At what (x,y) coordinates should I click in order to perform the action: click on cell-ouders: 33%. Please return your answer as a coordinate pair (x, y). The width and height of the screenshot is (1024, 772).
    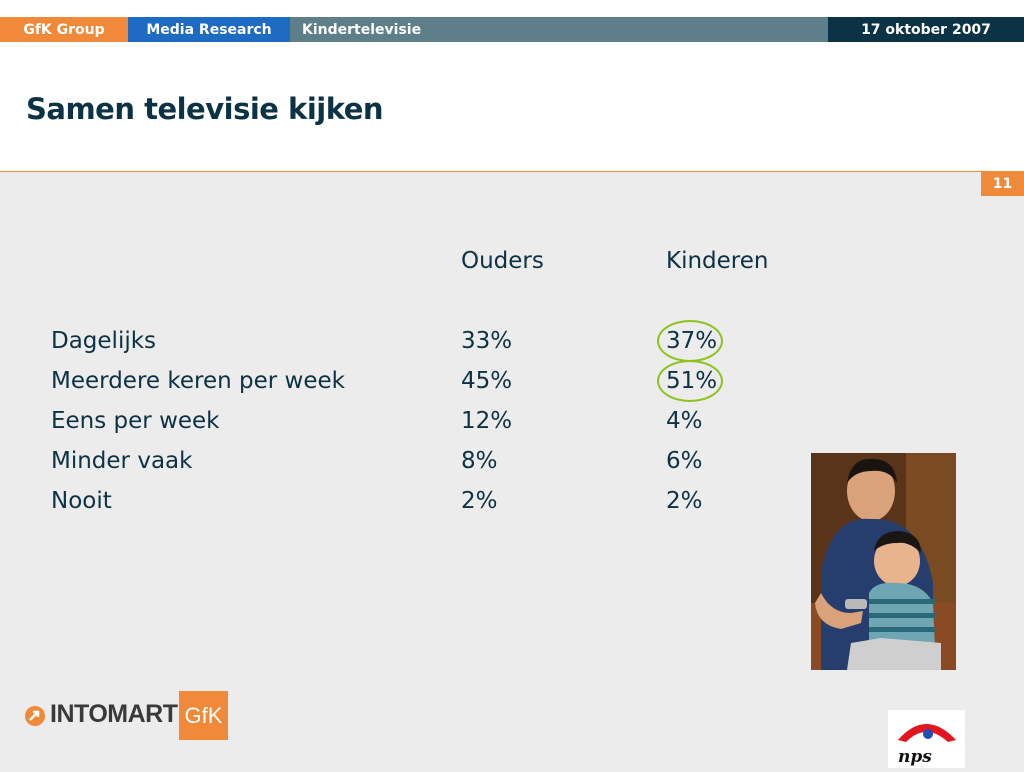
    Looking at the image, I should click on (487, 341).